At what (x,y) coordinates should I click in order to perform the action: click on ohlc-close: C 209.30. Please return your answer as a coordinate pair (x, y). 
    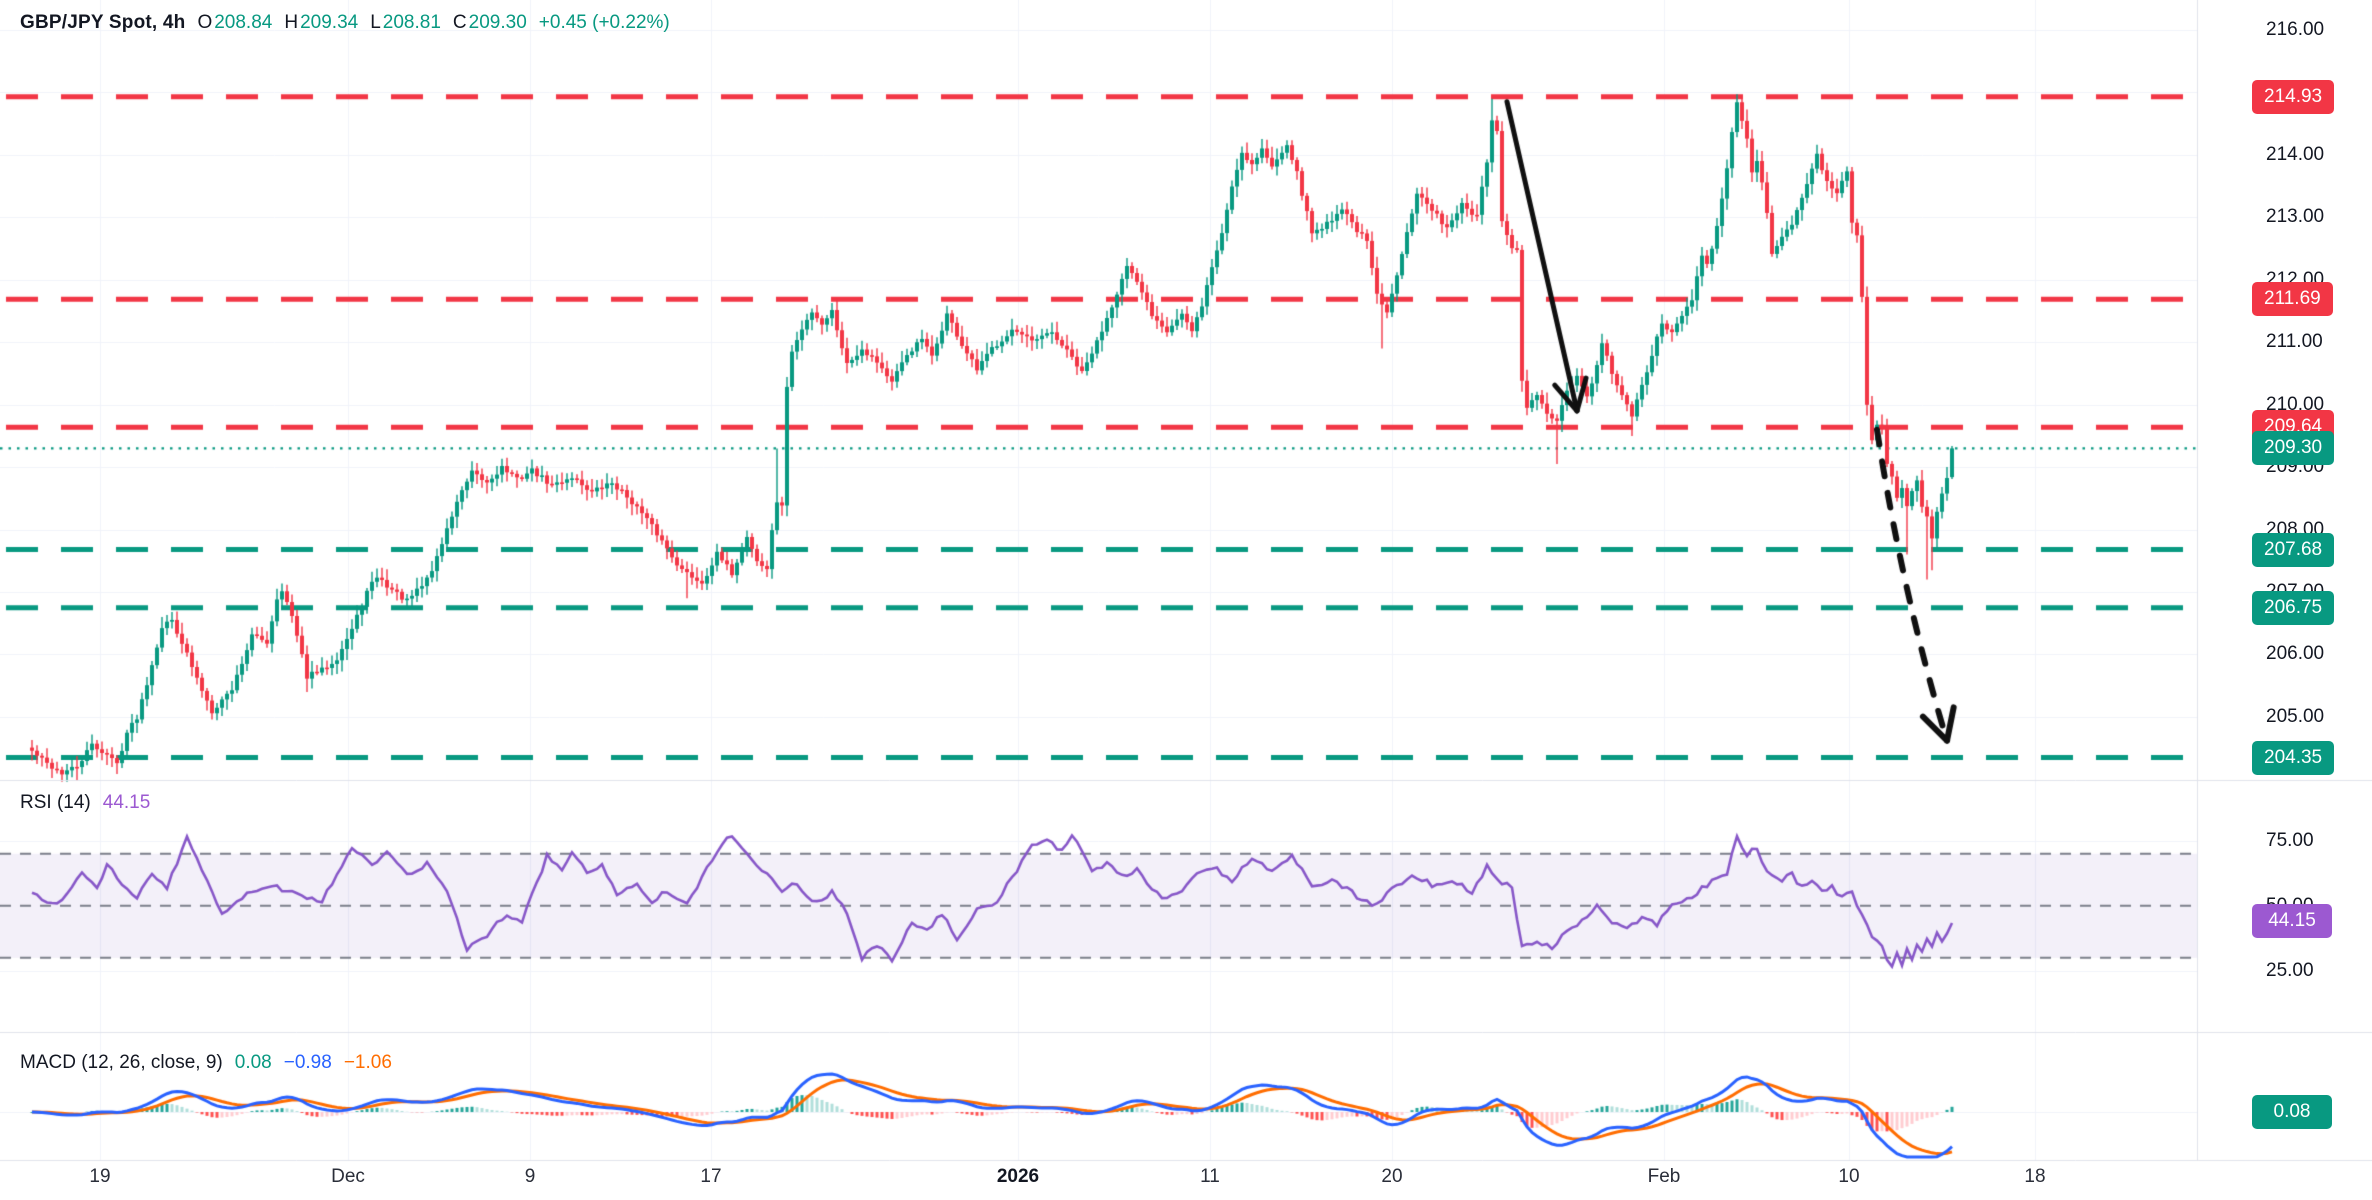
    Looking at the image, I should click on (490, 23).